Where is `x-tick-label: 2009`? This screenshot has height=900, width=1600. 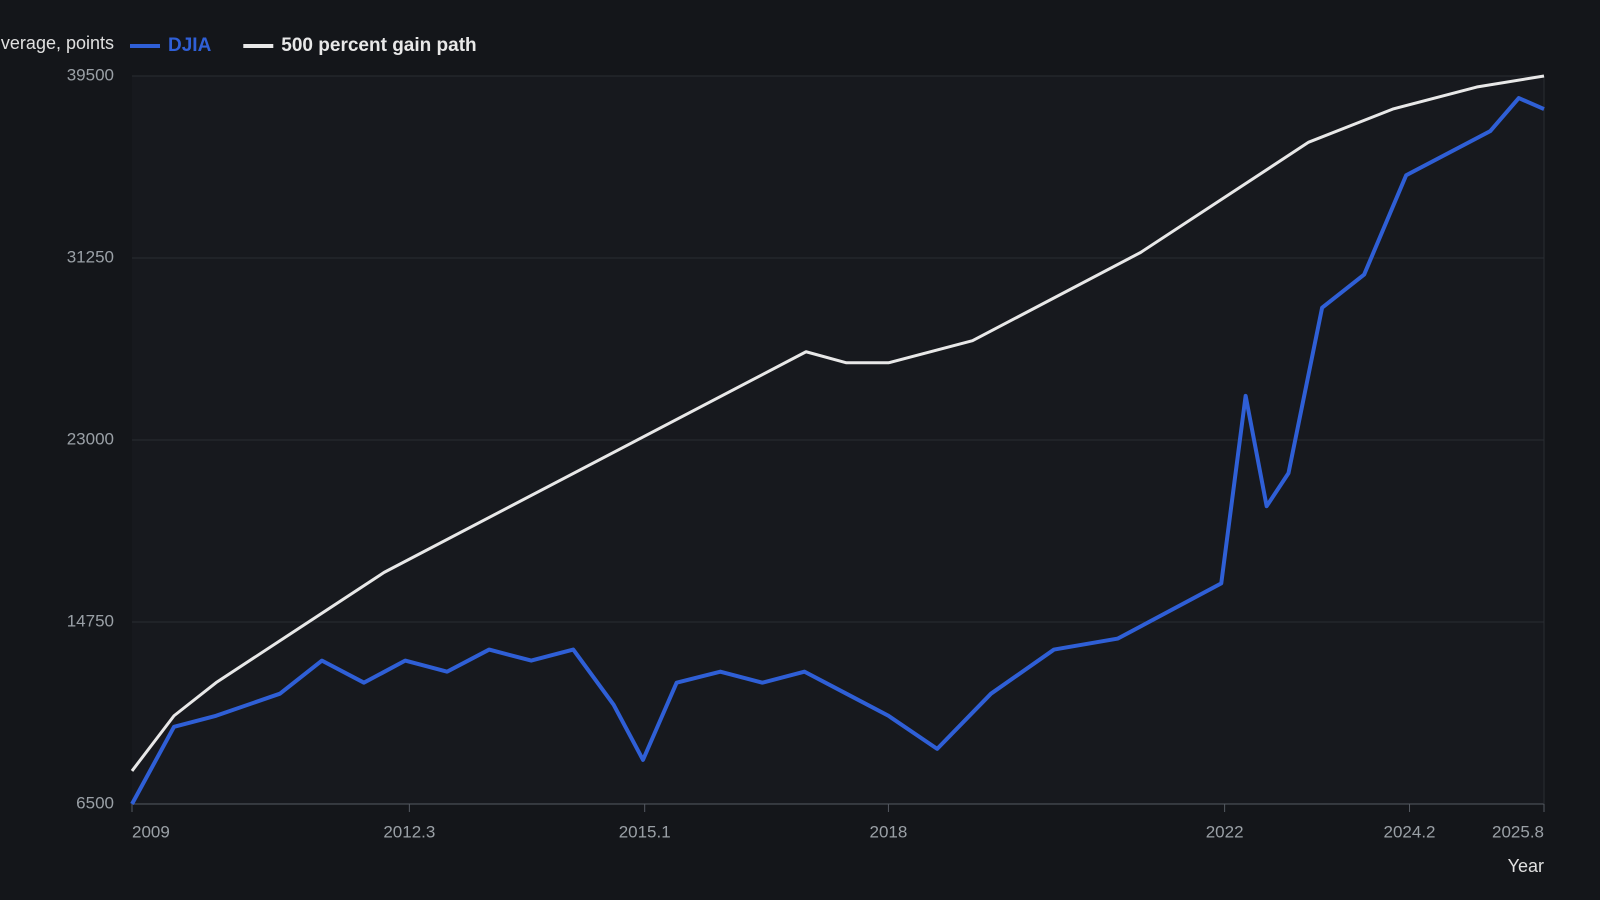 x-tick-label: 2009 is located at coordinates (151, 831).